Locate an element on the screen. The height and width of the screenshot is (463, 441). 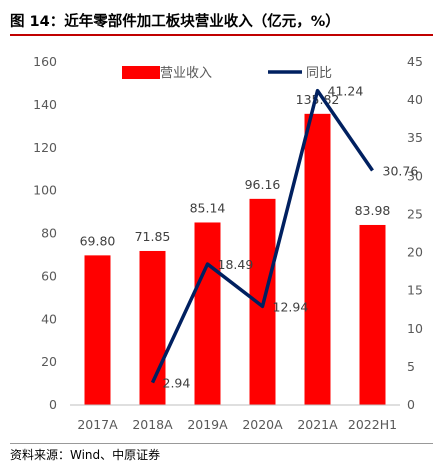
right-tick-label: 35 is located at coordinates (415, 137).